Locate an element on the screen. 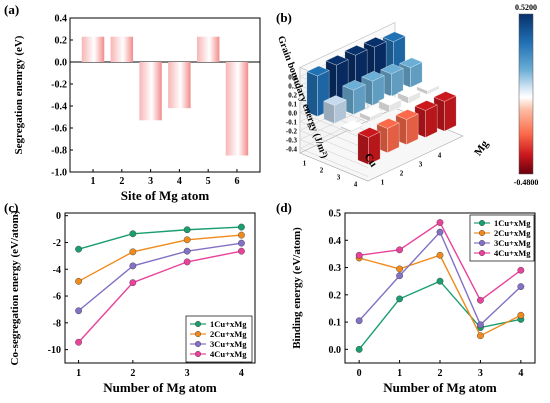 The width and height of the screenshot is (550, 403). z-tick-label: -0.2 is located at coordinates (292, 132).